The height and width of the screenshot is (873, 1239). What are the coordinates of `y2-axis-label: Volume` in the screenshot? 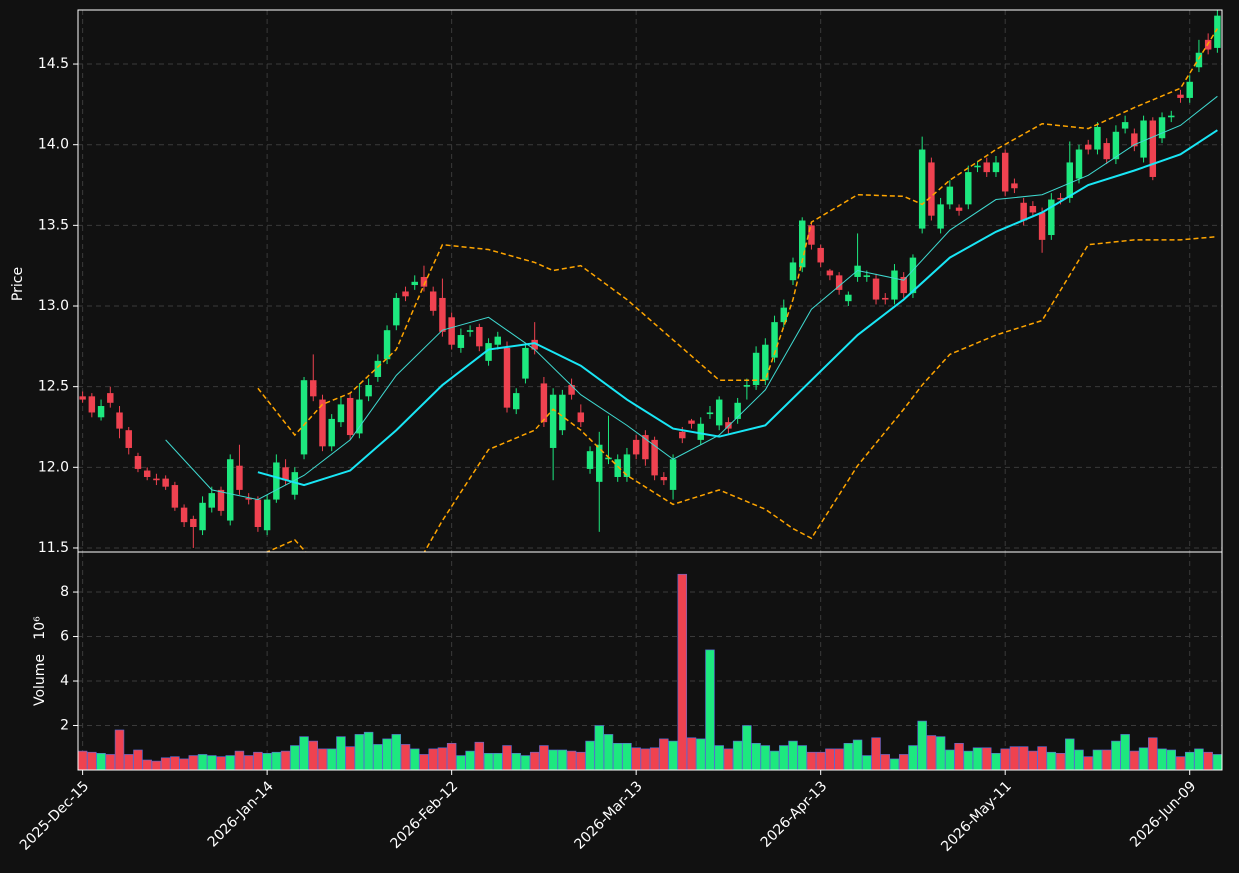 It's located at (40, 680).